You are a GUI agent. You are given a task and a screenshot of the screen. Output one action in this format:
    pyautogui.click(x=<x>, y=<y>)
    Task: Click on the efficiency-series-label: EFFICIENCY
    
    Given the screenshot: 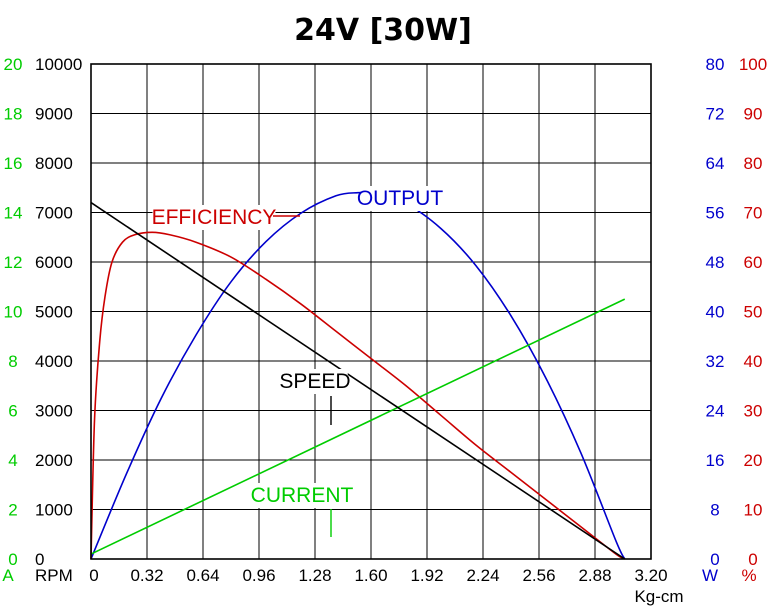 What is the action you would take?
    pyautogui.click(x=214, y=217)
    